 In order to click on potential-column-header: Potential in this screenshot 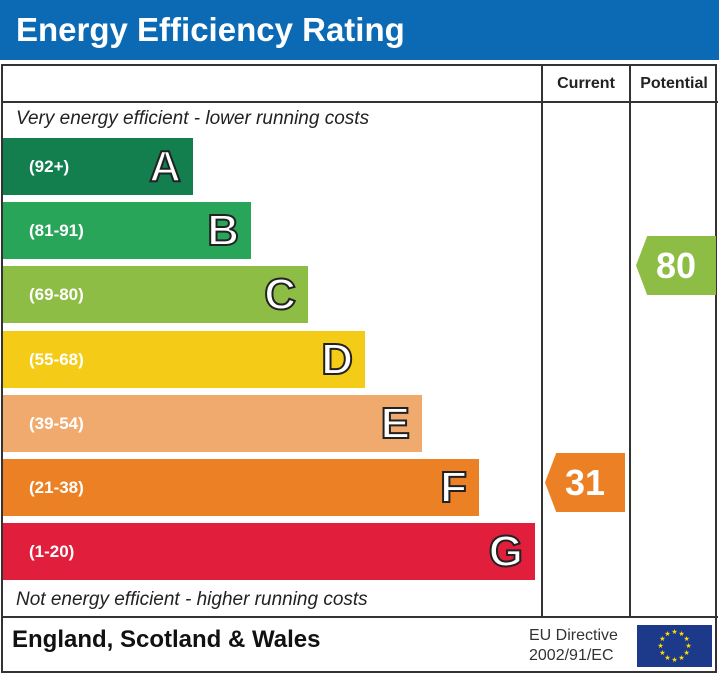, I will do `click(674, 83)`.